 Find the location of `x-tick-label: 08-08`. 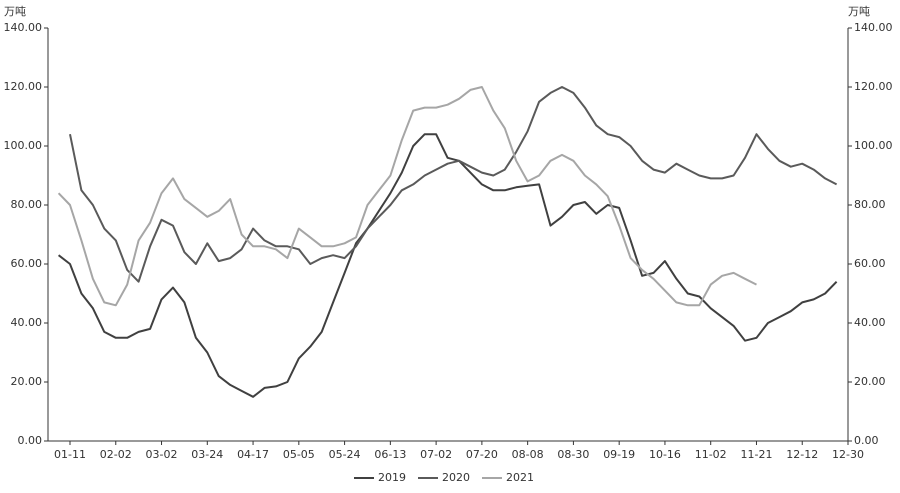

x-tick-label: 08-08 is located at coordinates (528, 454).